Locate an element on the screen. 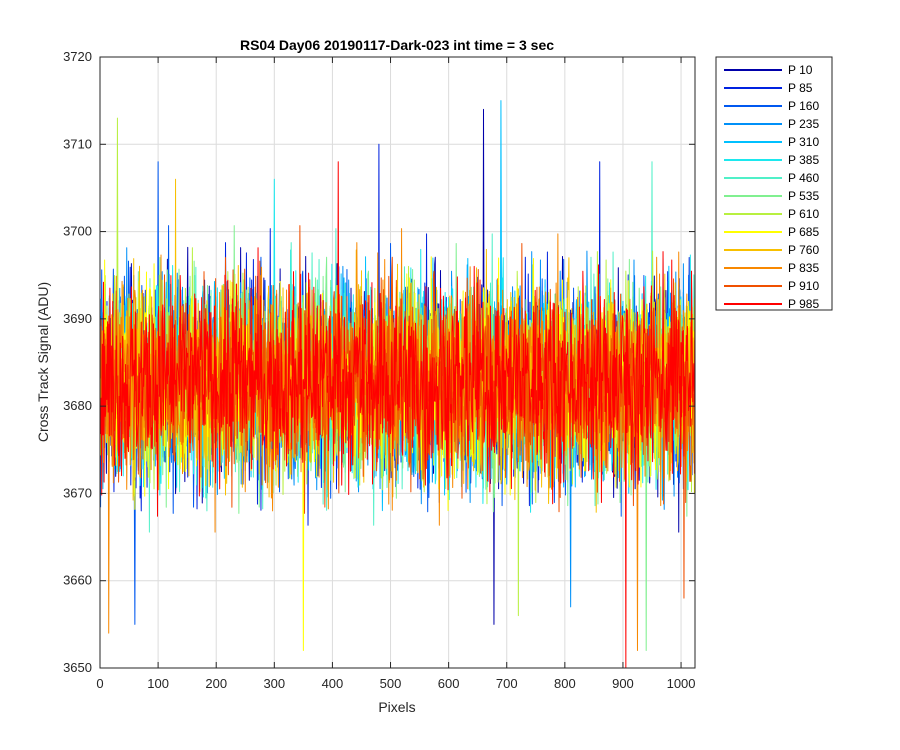  y-axis-title: Cross Track Signal (ADU) is located at coordinates (43, 362).